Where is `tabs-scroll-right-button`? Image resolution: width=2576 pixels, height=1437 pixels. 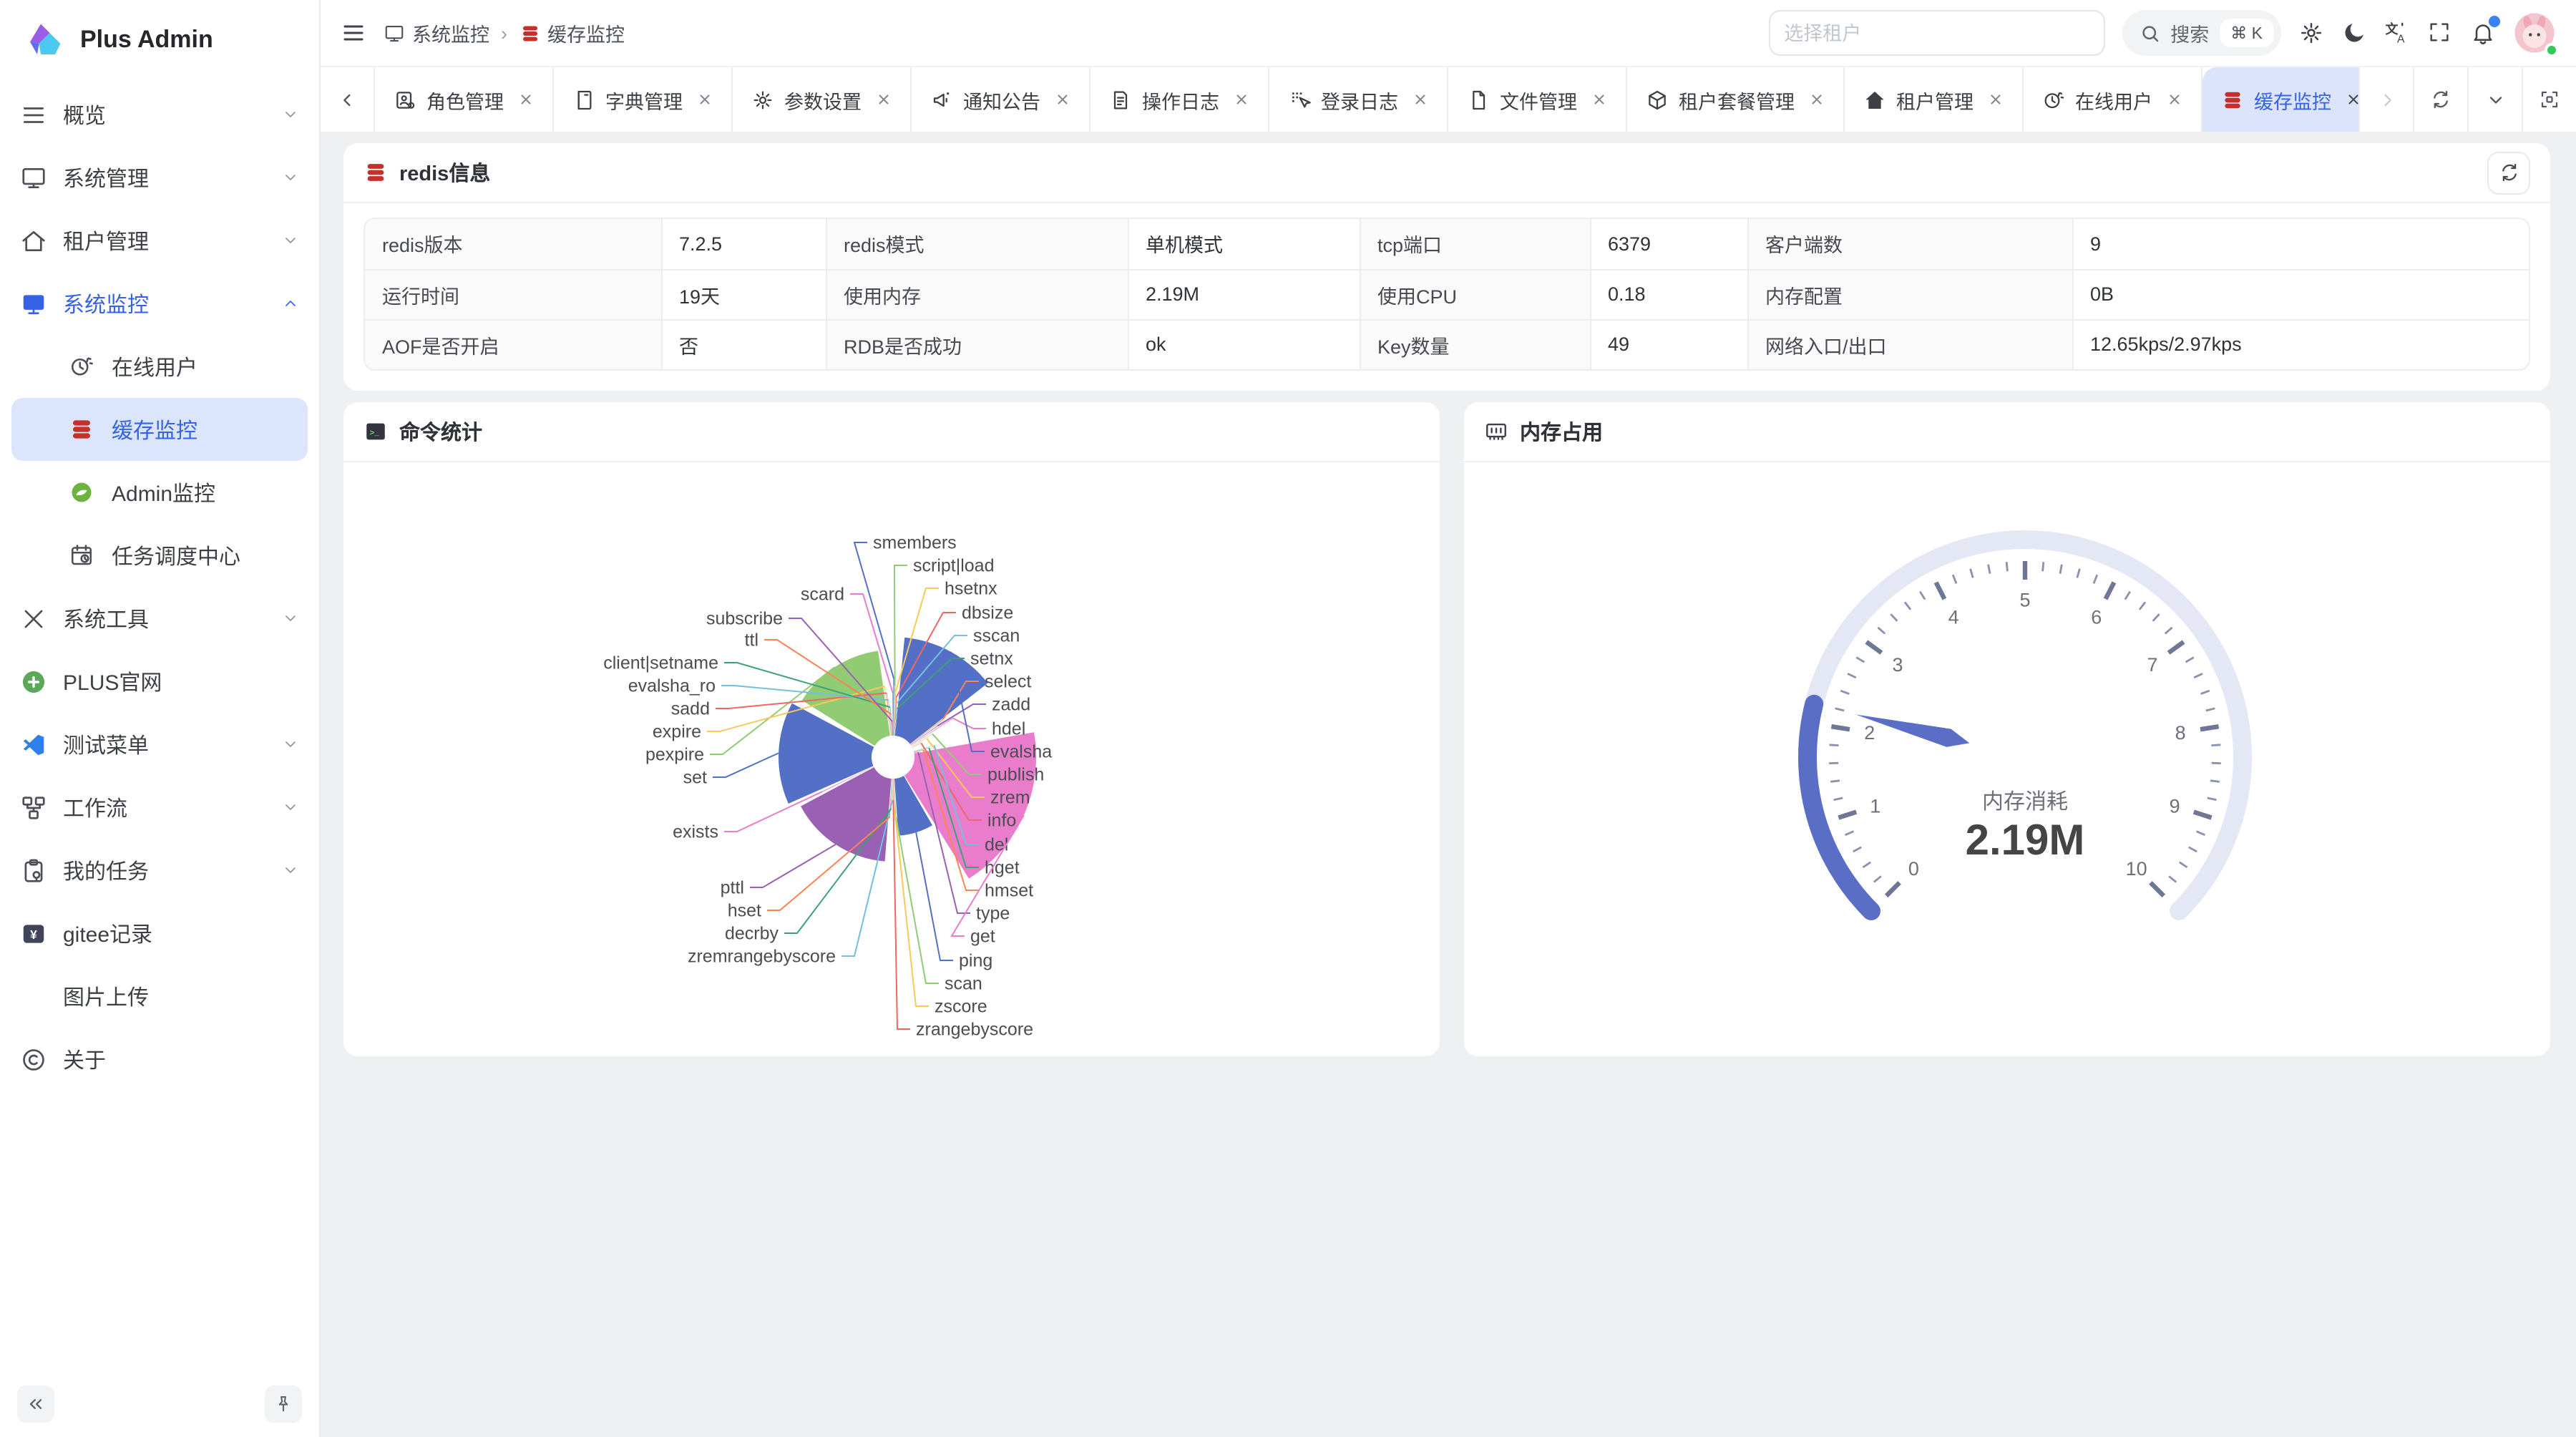 tabs-scroll-right-button is located at coordinates (2385, 100).